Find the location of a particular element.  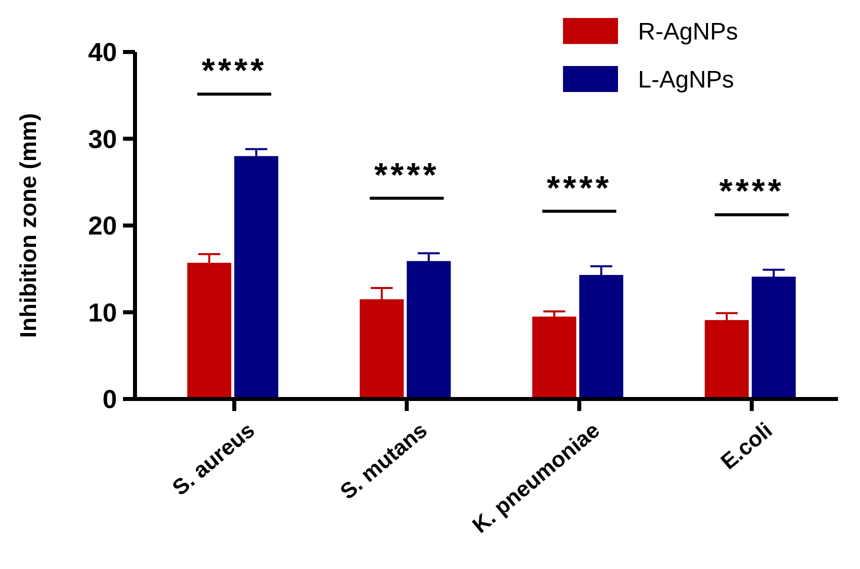

y-tick-label: 40 is located at coordinates (102, 52).